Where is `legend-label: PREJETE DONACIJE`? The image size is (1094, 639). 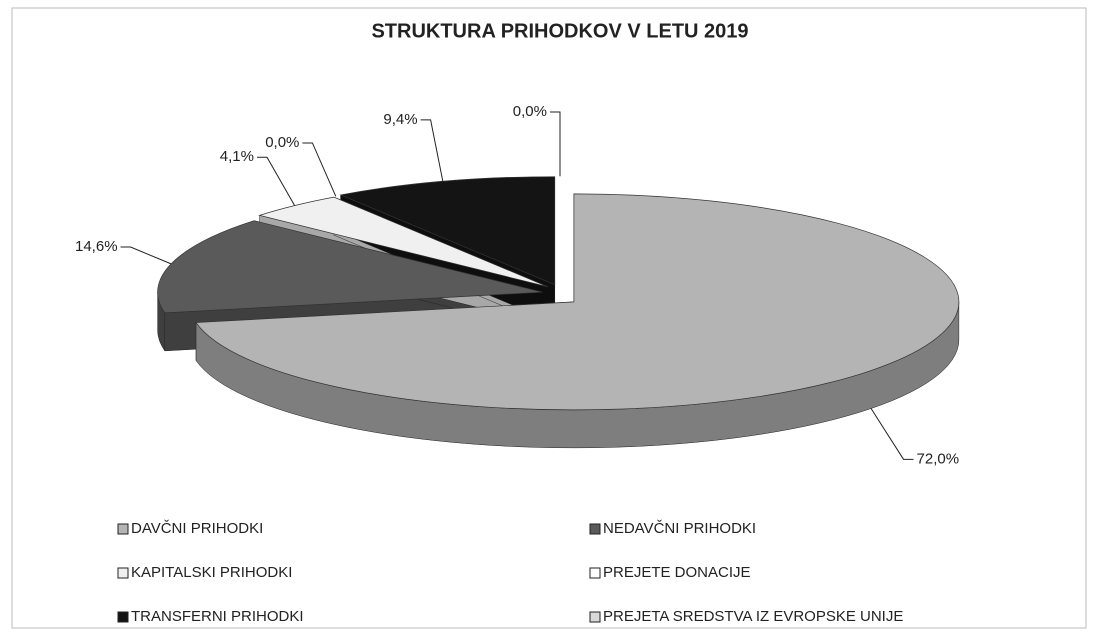 legend-label: PREJETE DONACIJE is located at coordinates (677, 572).